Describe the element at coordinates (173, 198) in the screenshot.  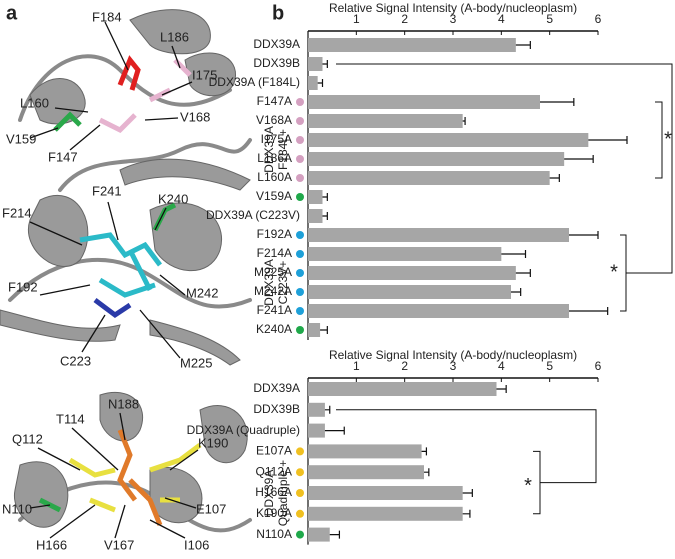
I see `residue-label: K240` at that location.